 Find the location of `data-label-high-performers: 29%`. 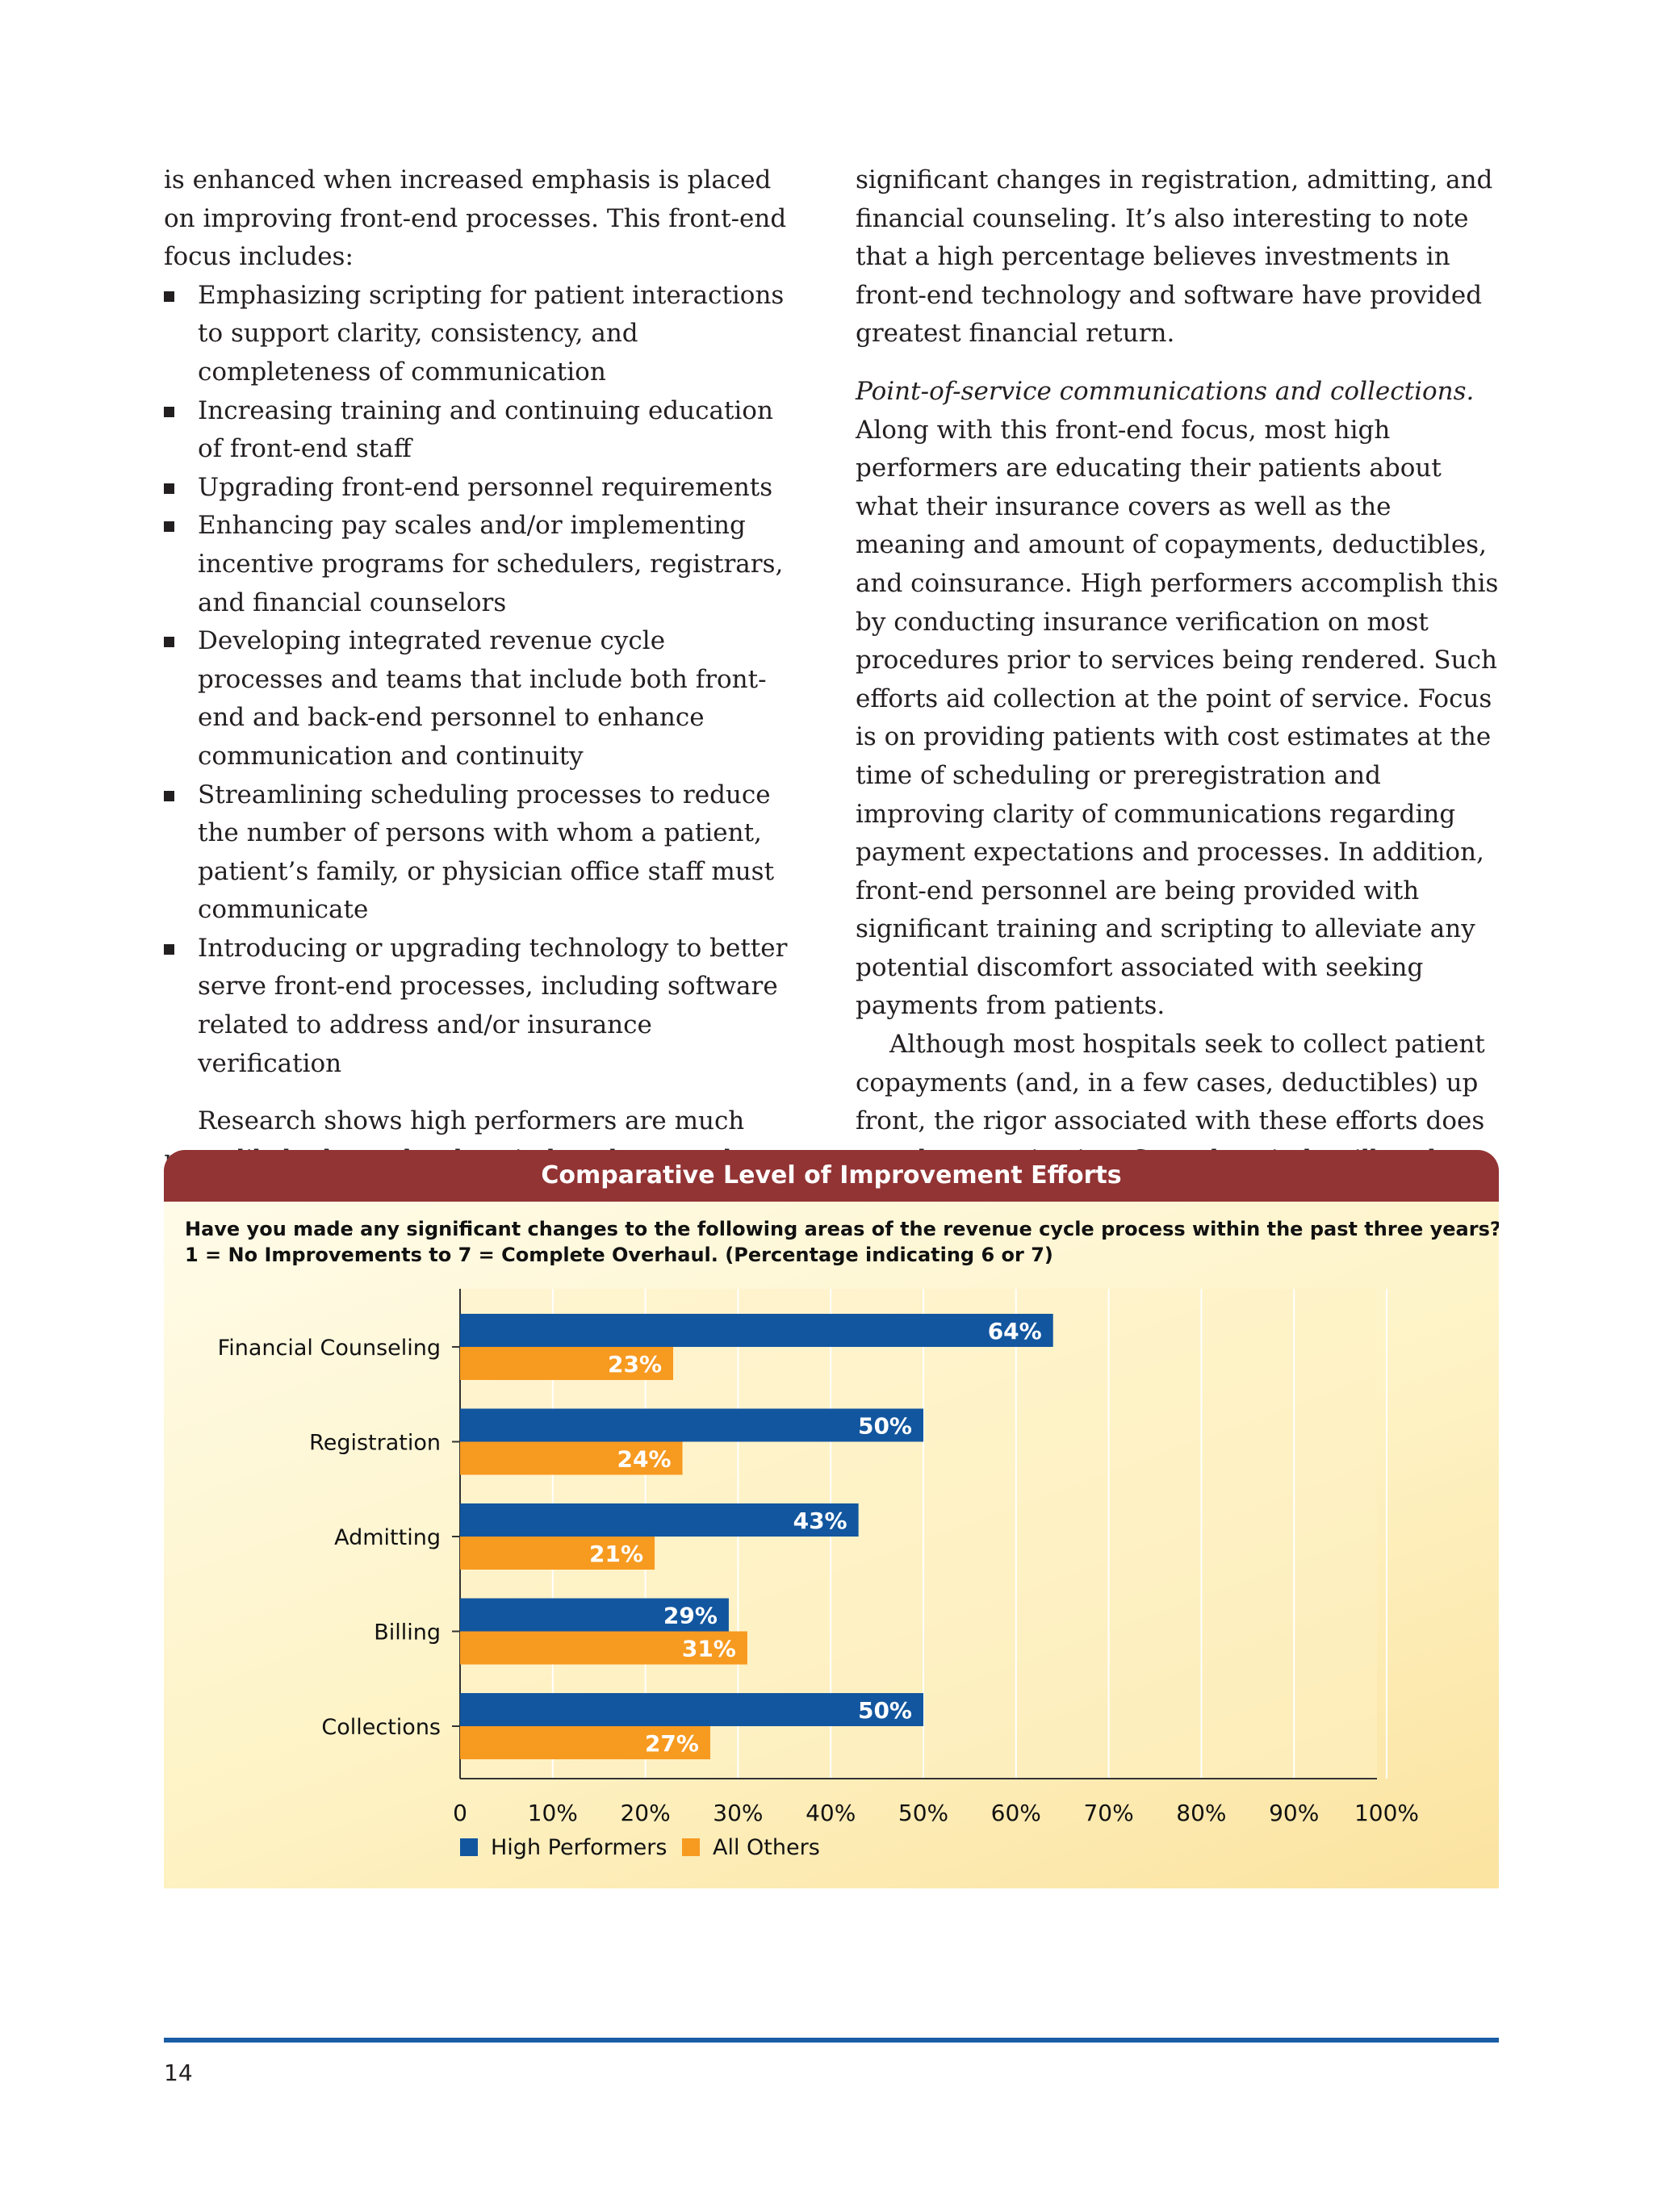

data-label-high-performers: 29% is located at coordinates (690, 1616).